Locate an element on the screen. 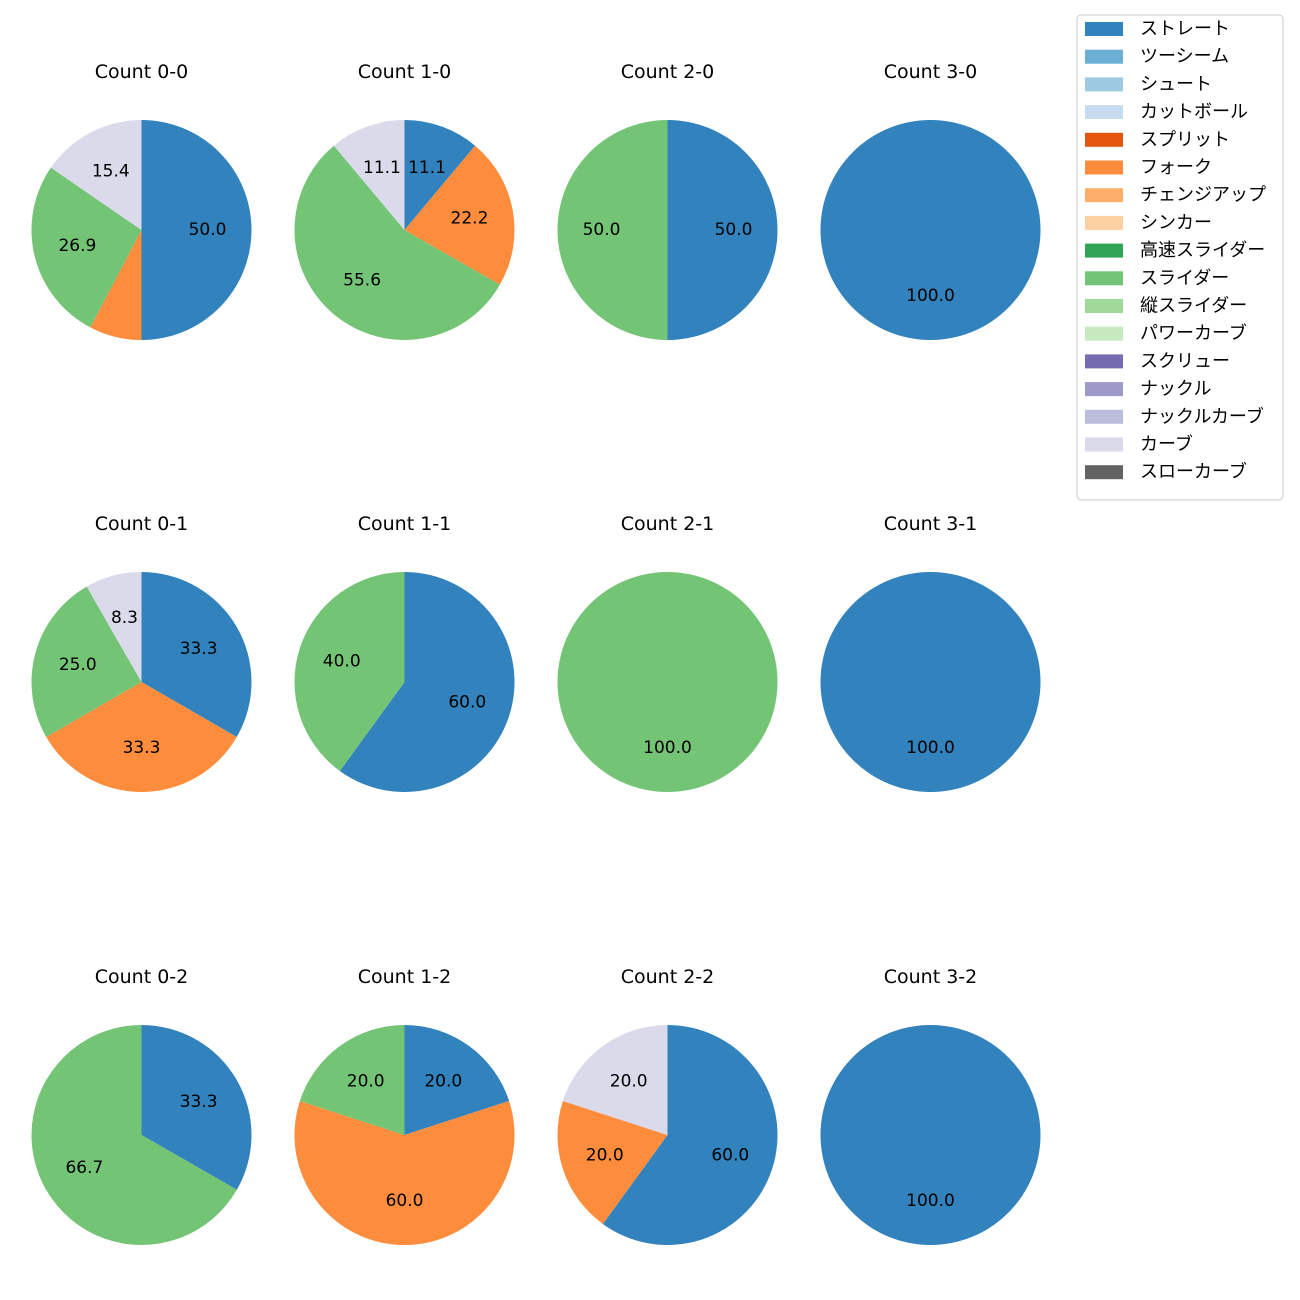 The height and width of the screenshot is (1300, 1300). pie-panel: Count 0-0 50.0 26.9 15.4 is located at coordinates (141, 200).